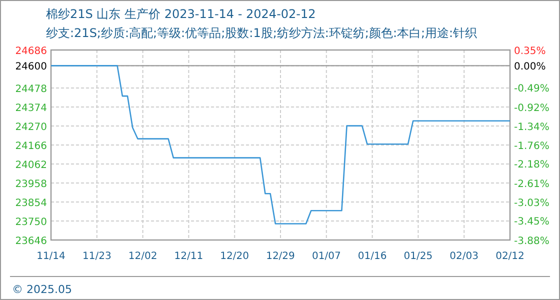 Image resolution: width=560 pixels, height=300 pixels. I want to click on chart-title: 棉纱21S 山东 生产价 2023-11-14 - 2024-02-12, so click(181, 14).